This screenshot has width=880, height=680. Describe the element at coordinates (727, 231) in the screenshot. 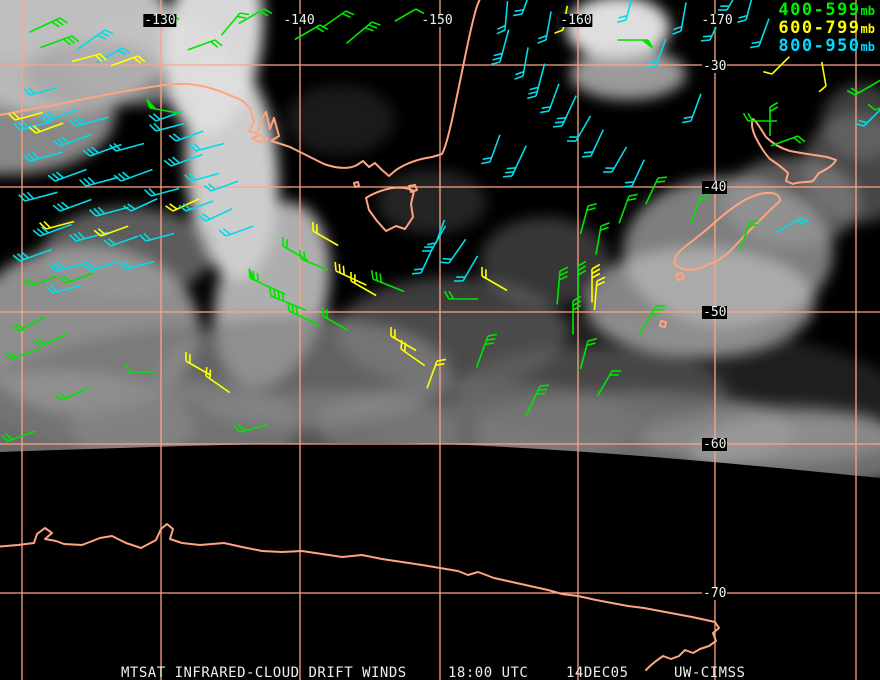

I see `new-zealand-south-island` at that location.